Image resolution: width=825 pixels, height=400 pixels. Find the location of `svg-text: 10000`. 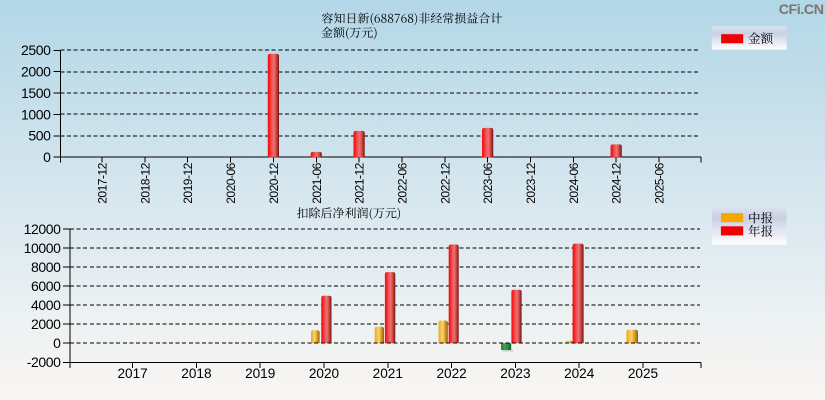

svg-text: 10000 is located at coordinates (43, 248).